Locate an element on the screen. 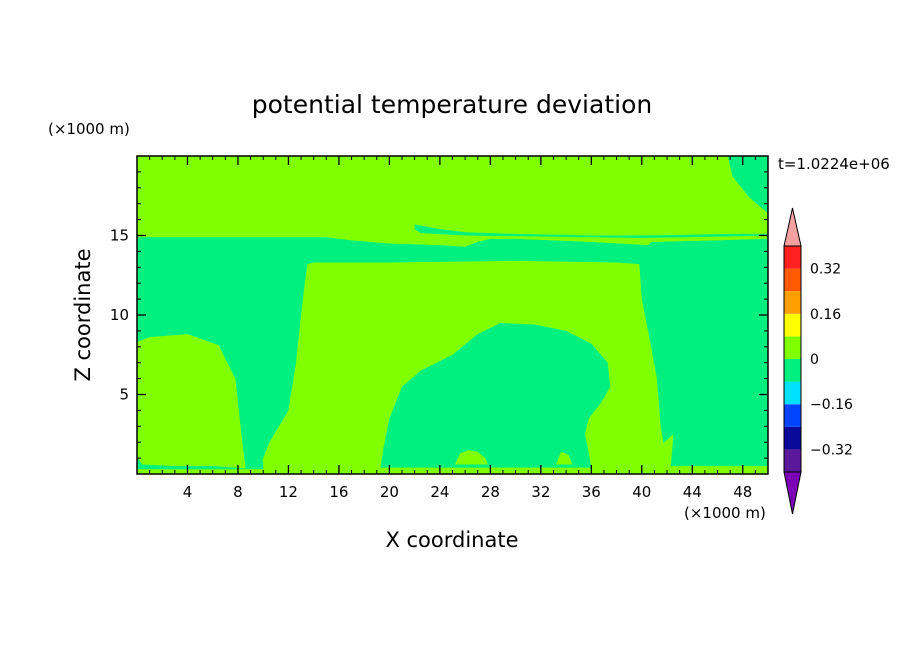 The image size is (904, 654). x-tick-label: 44 is located at coordinates (692, 492).